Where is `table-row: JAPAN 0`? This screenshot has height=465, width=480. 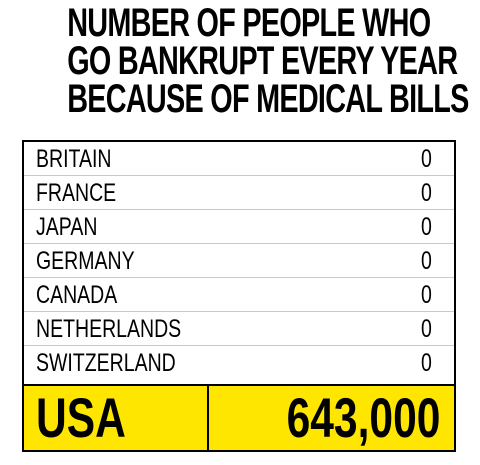
table-row: JAPAN 0 is located at coordinates (239, 227).